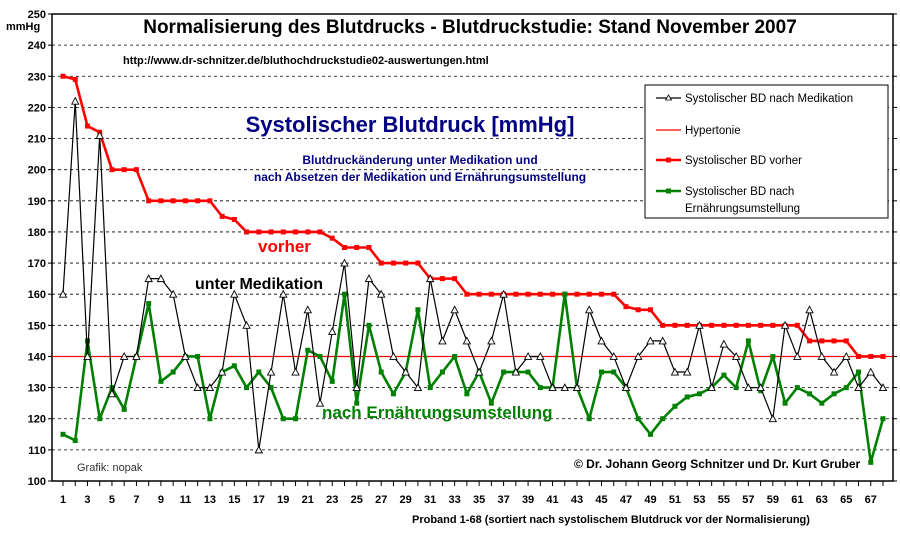  What do you see at coordinates (668, 160) in the screenshot?
I see `legend-marker` at bounding box center [668, 160].